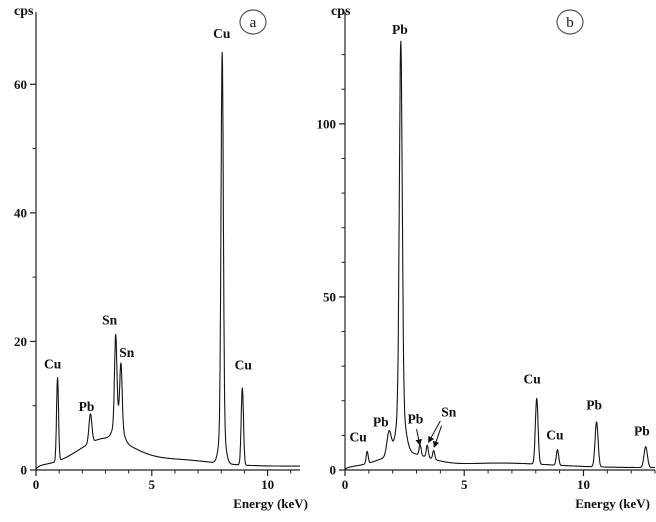 The height and width of the screenshot is (522, 656). Describe the element at coordinates (20, 212) in the screenshot. I see `y-tick-label: 40` at that location.